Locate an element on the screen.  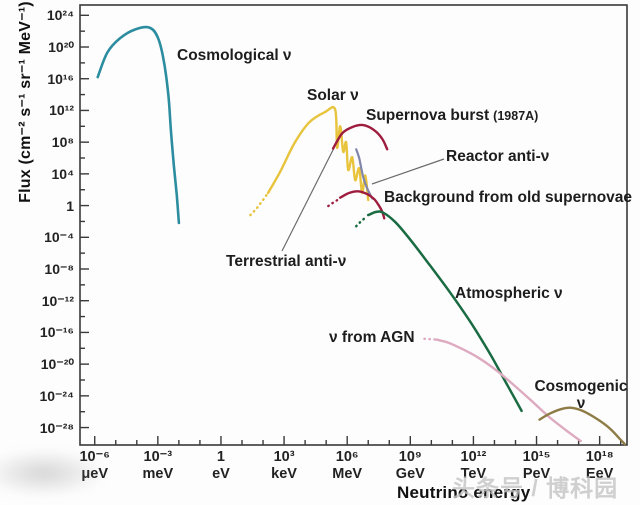
curve-agn is located at coordinates (508, 390).